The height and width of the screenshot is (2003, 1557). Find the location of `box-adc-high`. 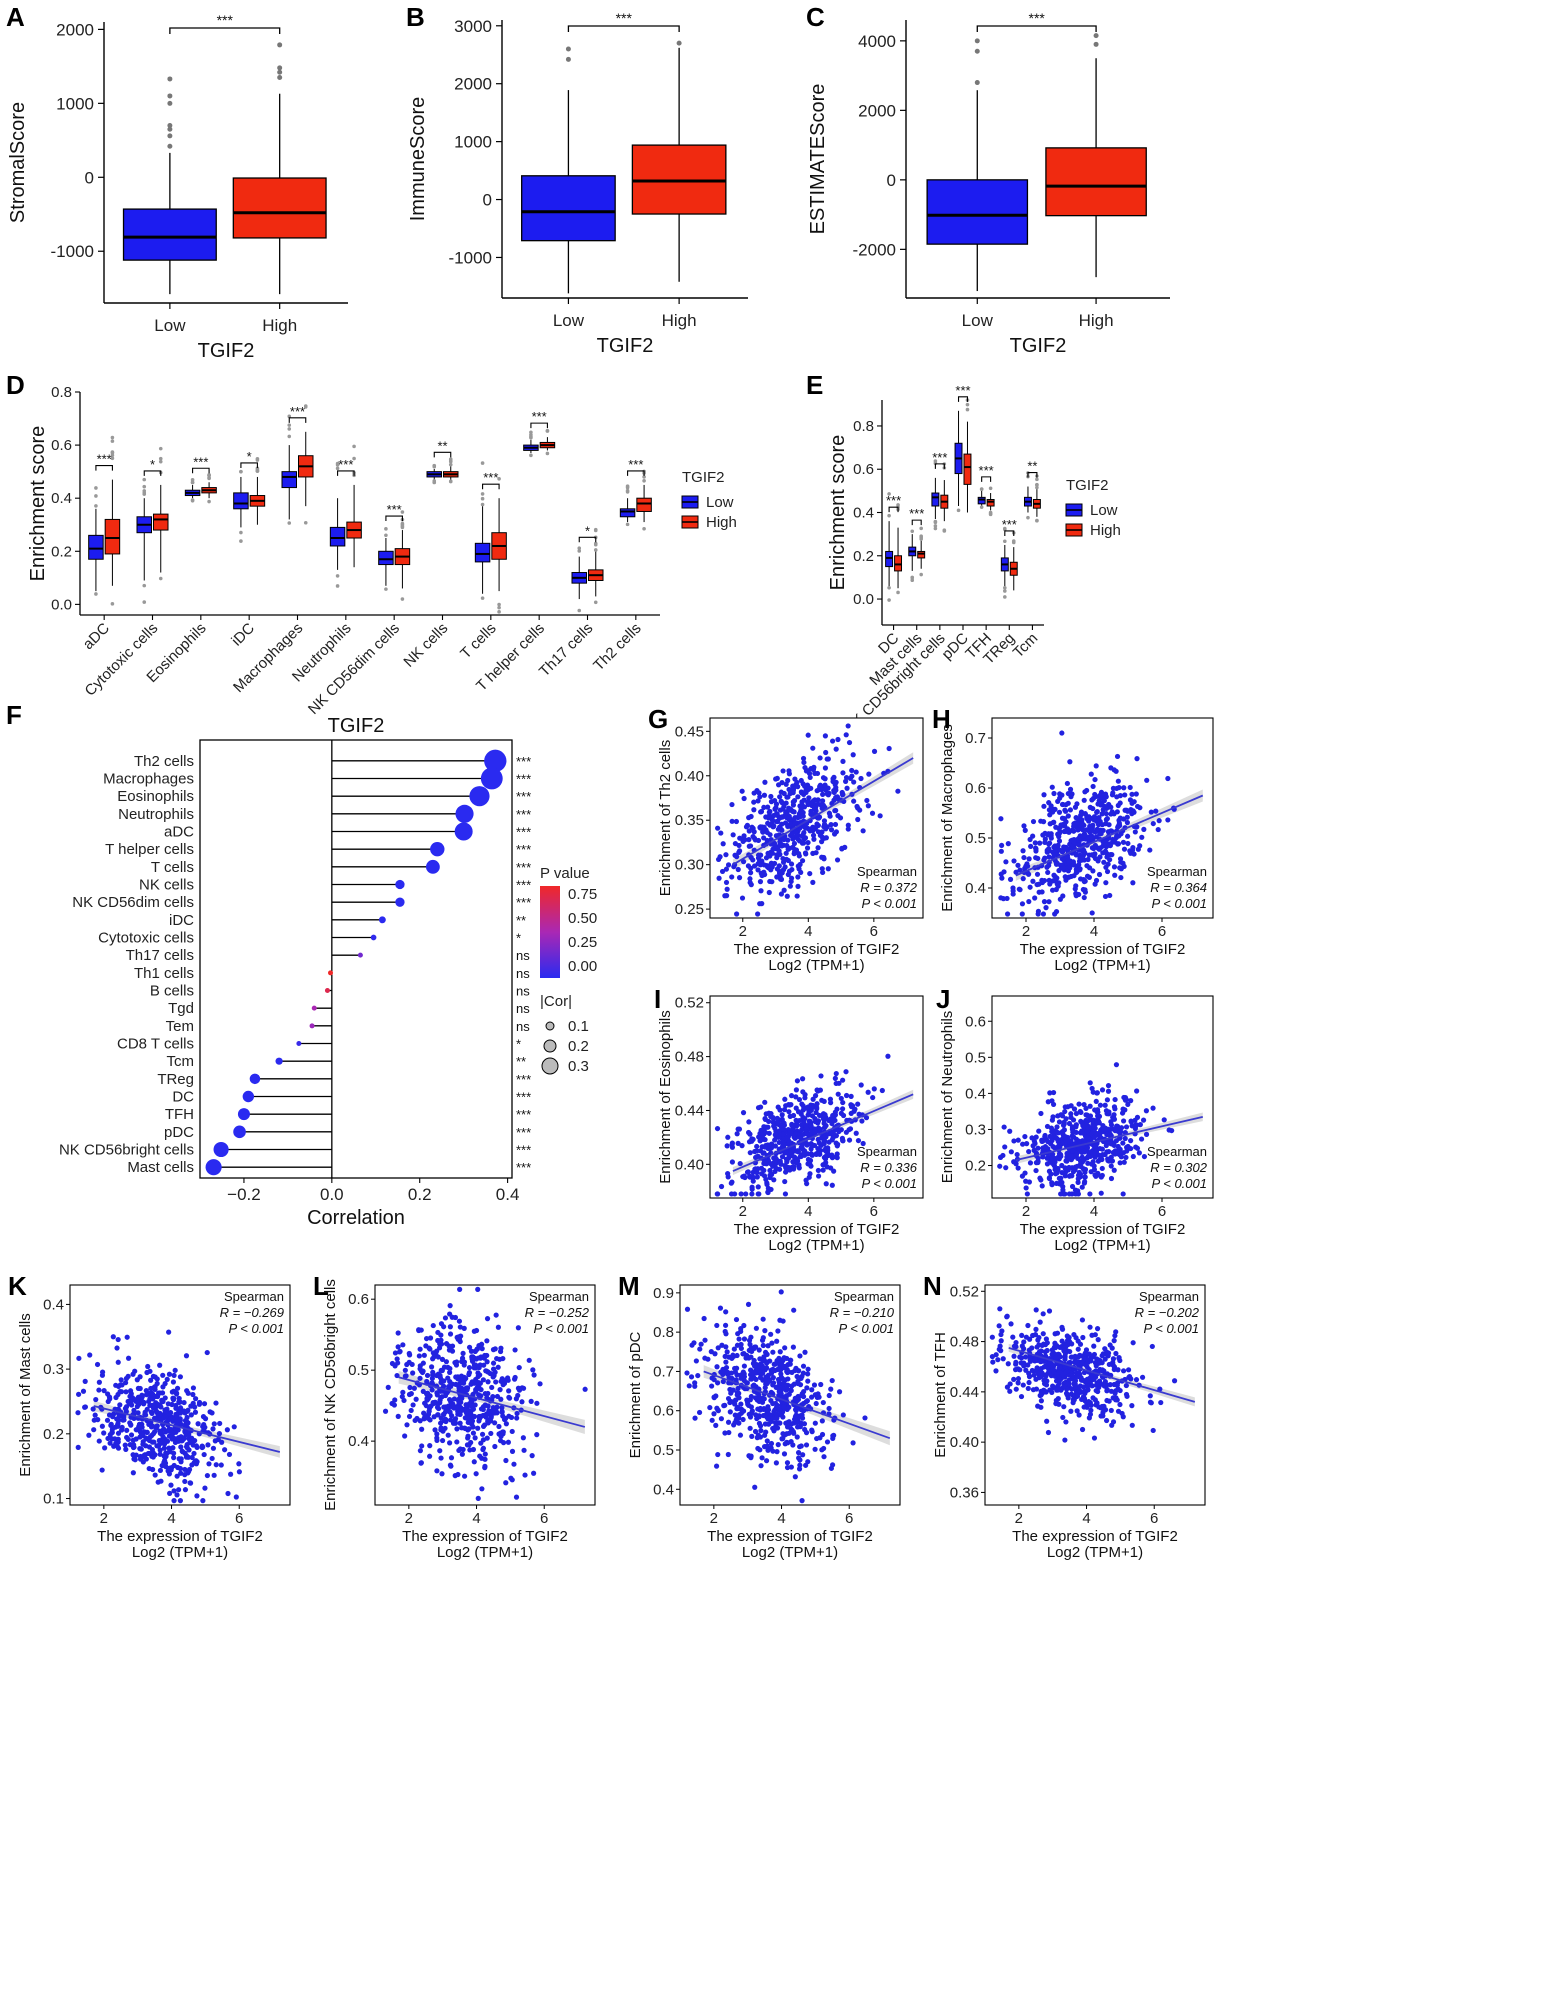

box-adc-high is located at coordinates (112, 536).